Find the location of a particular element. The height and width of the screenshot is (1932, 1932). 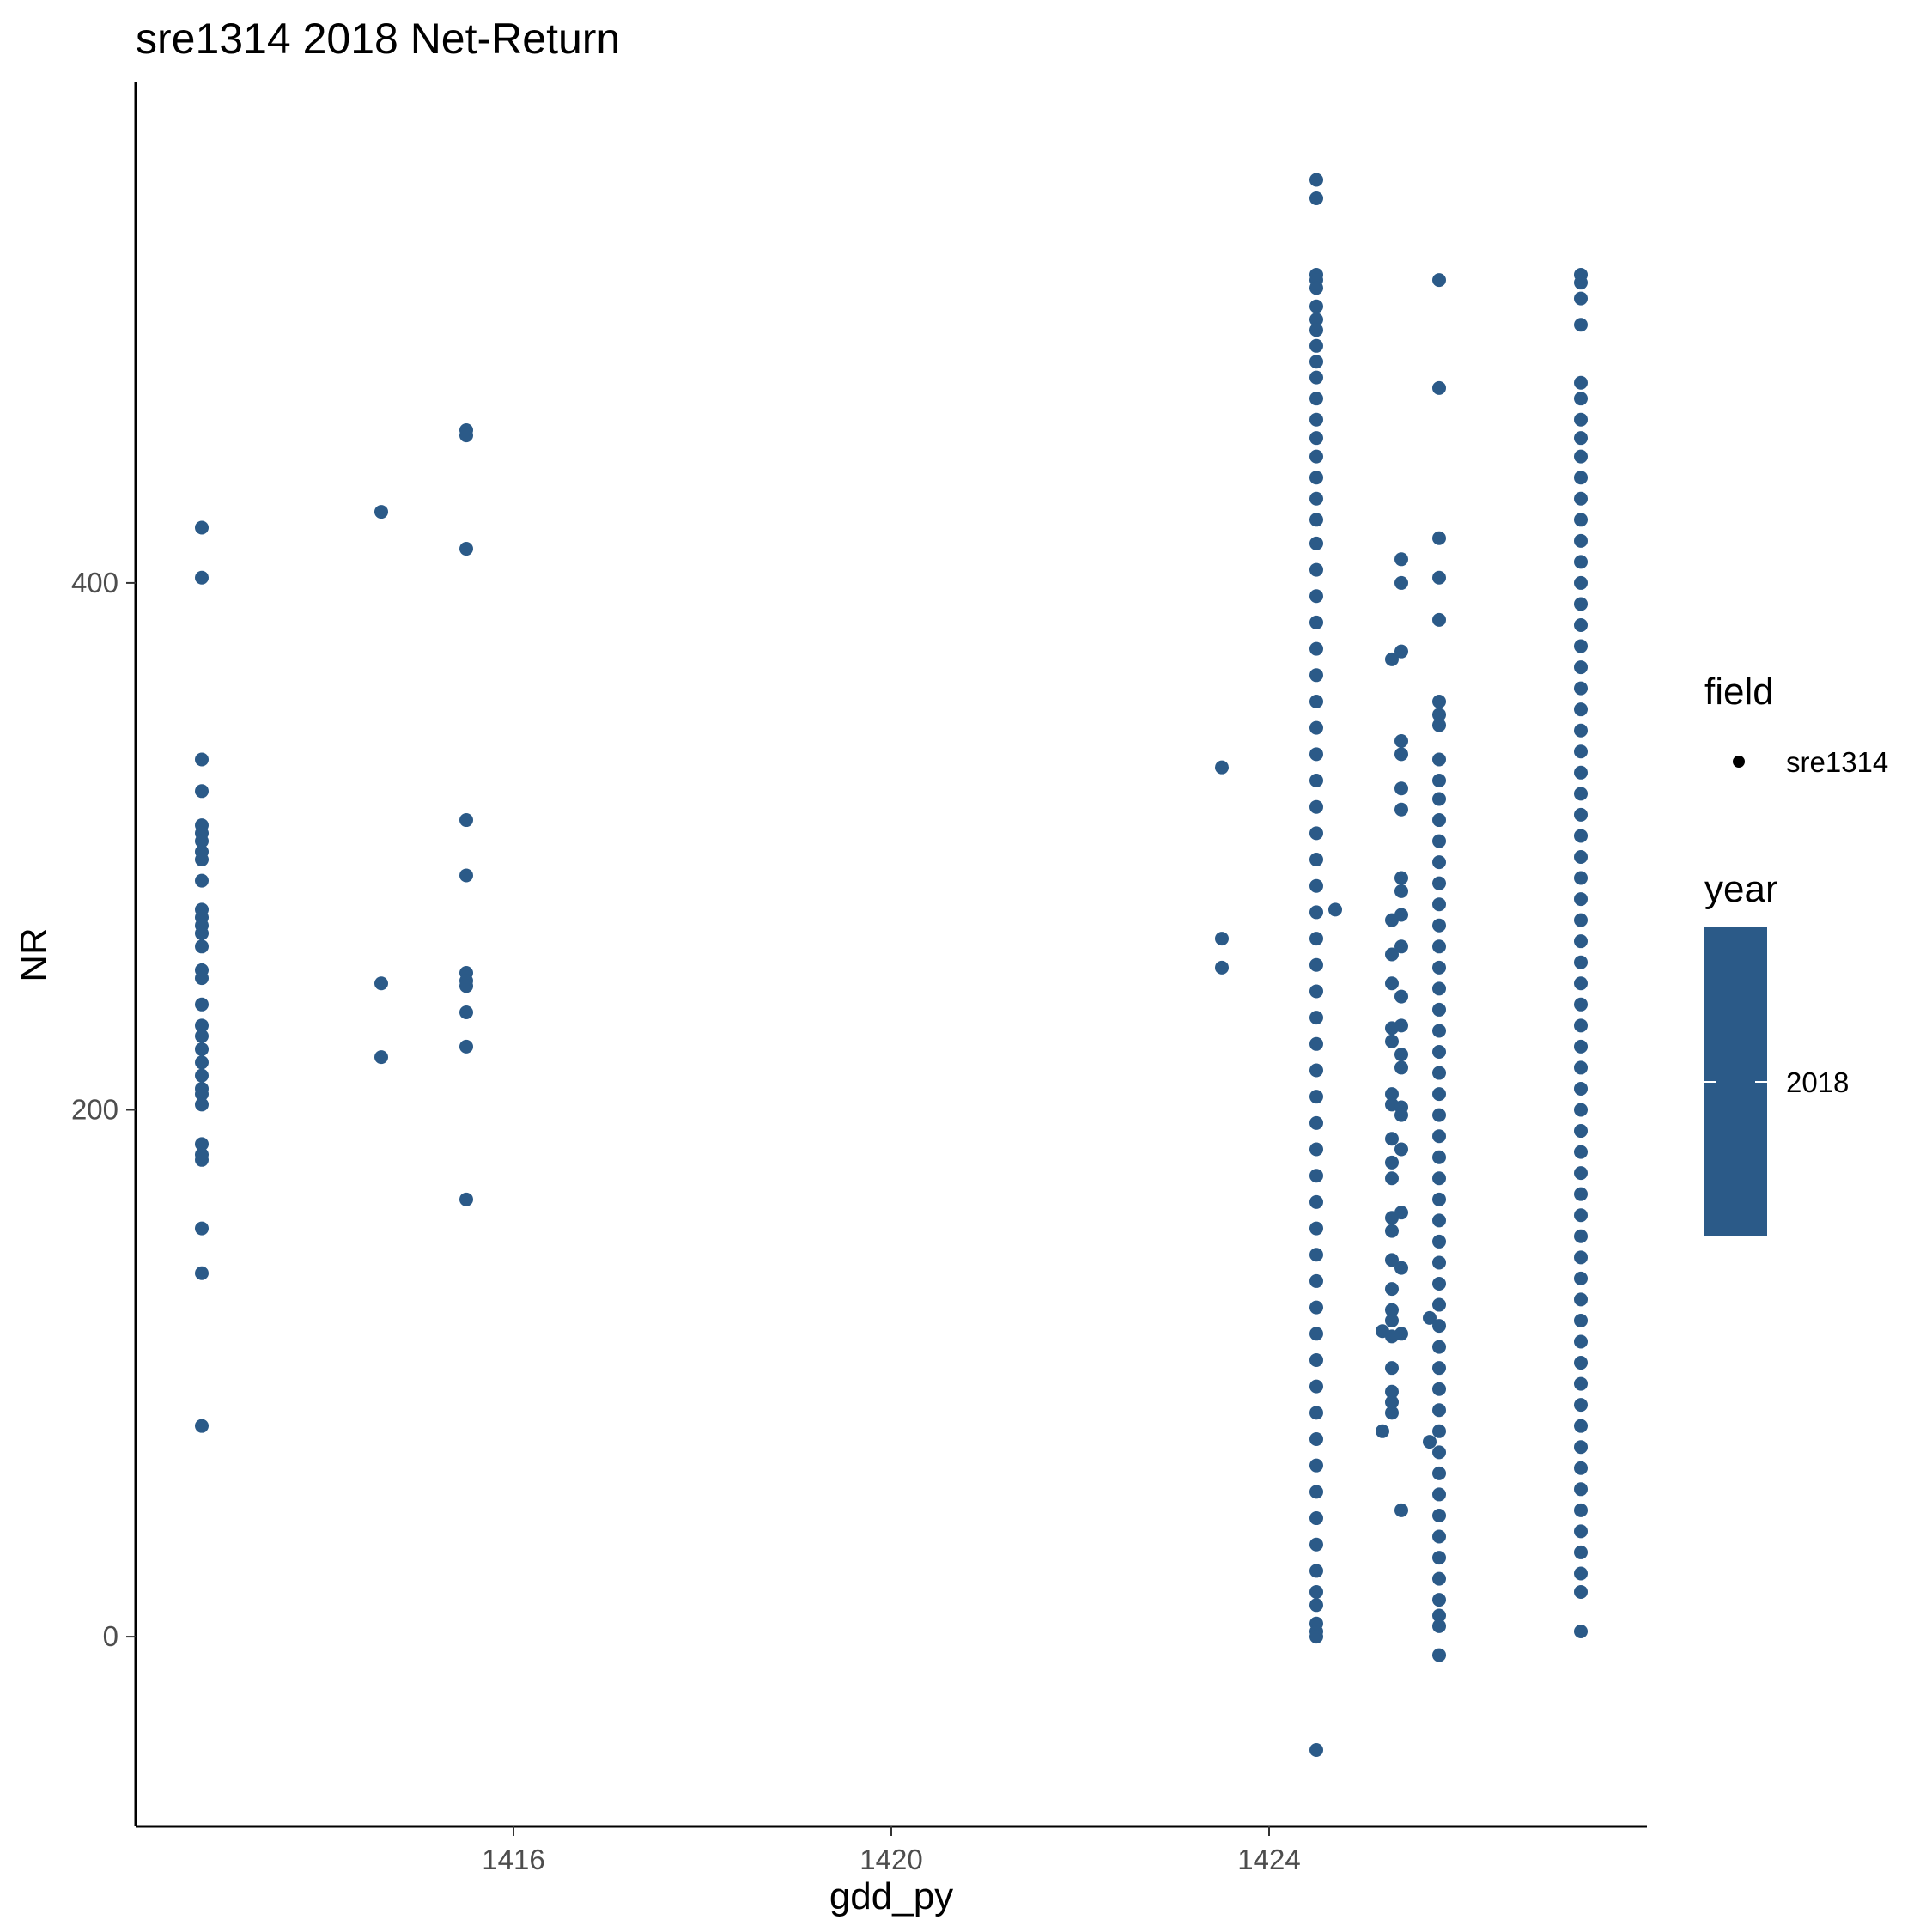

legend-field-entry: sre1314 is located at coordinates (1837, 762).